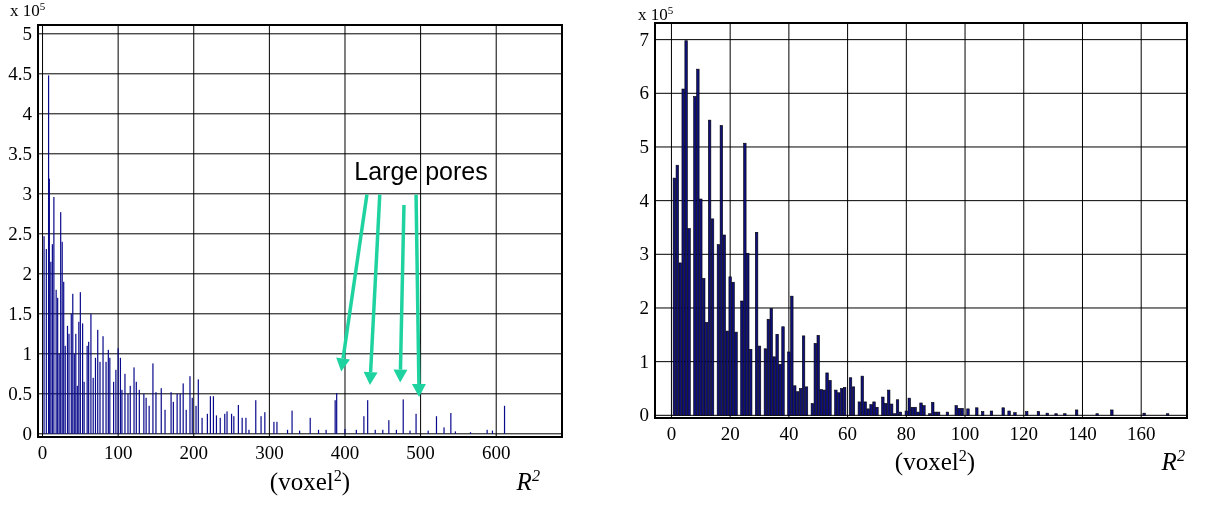 The height and width of the screenshot is (508, 1210). Describe the element at coordinates (496, 452) in the screenshot. I see `x-tick-label: 600` at that location.